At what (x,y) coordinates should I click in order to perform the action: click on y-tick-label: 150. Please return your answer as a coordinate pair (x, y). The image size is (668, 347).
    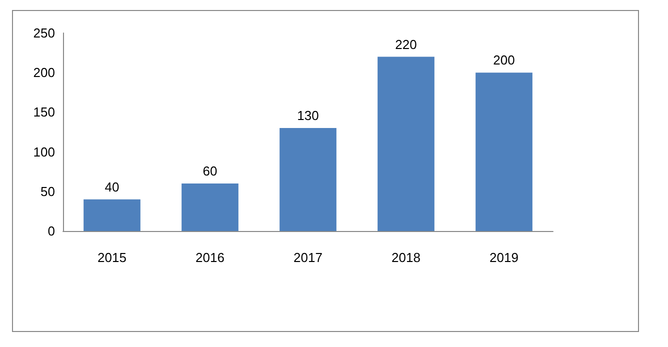
    Looking at the image, I should click on (44, 112).